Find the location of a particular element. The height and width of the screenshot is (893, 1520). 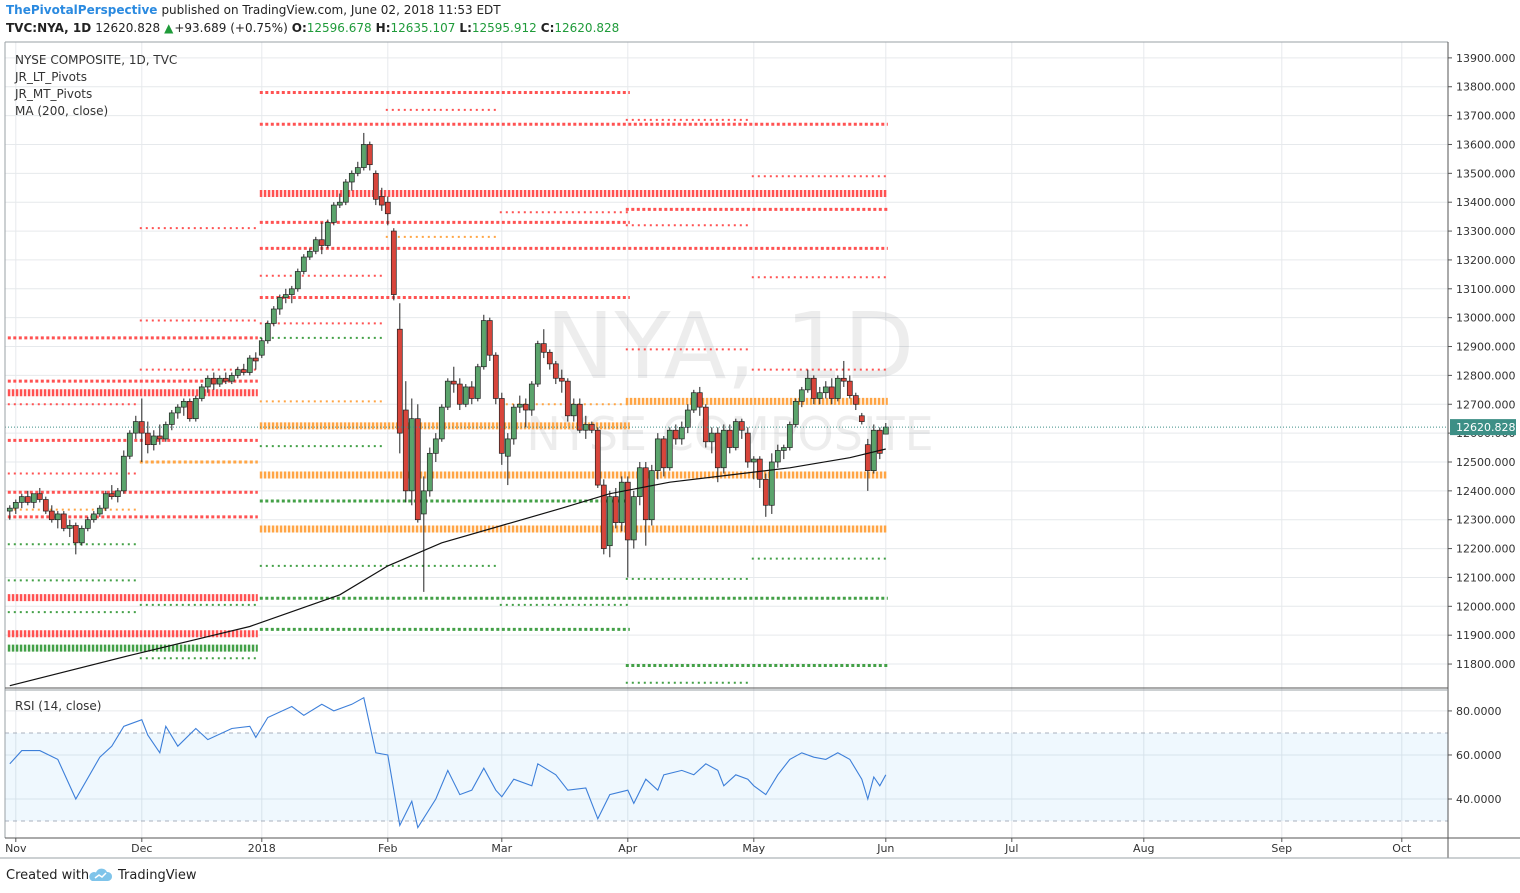

y-tick-label: 13400.000 is located at coordinates (1486, 202).